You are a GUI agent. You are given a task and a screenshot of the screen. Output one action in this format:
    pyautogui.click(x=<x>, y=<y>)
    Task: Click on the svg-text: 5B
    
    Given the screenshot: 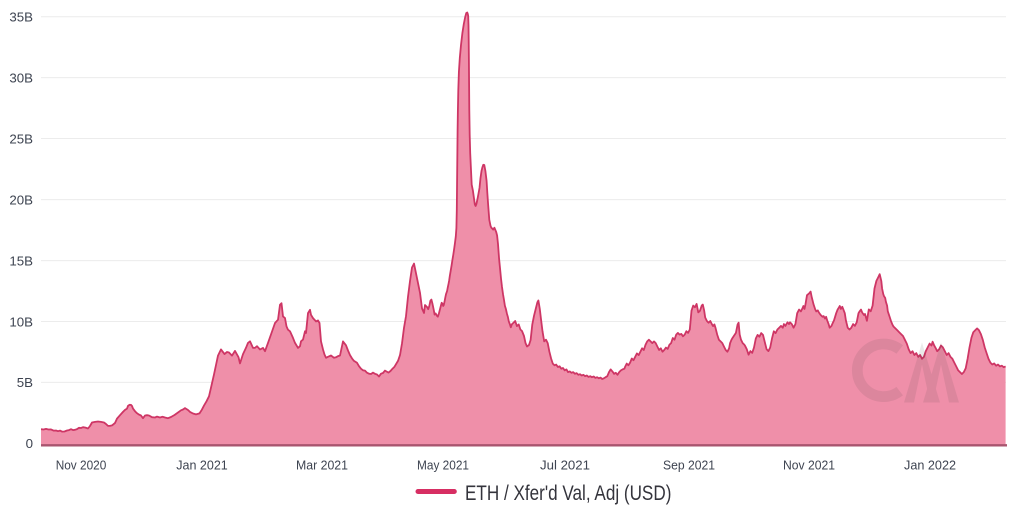 What is the action you would take?
    pyautogui.click(x=25, y=382)
    